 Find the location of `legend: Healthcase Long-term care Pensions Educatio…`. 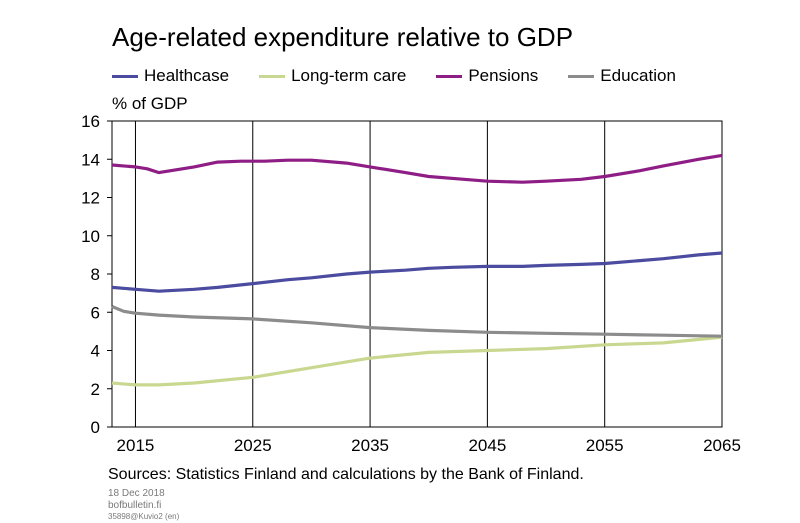

legend: Healthcase Long-term care Pensions Educatio… is located at coordinates (394, 76).